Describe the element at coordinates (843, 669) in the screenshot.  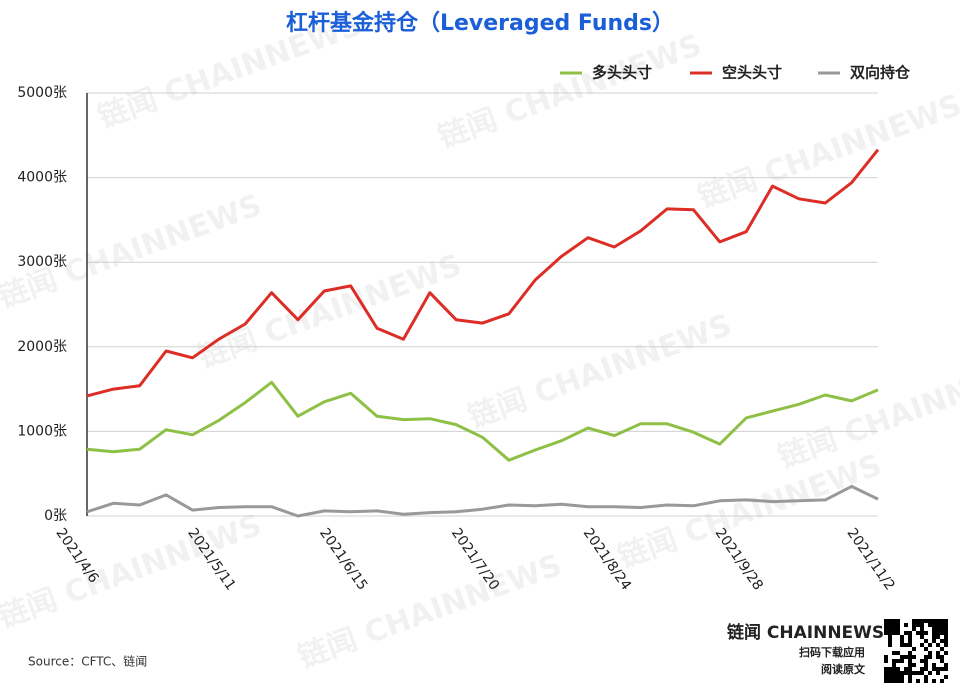
I see `read-text: 阅读原文` at that location.